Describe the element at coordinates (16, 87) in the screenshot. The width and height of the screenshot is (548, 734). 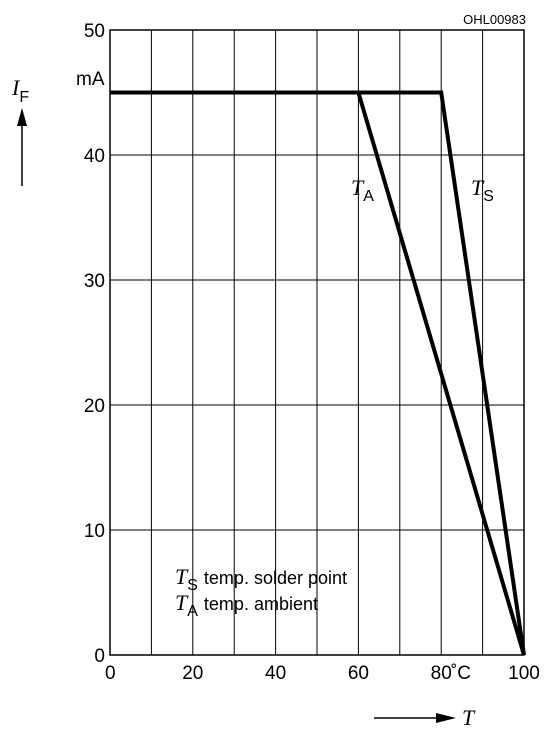
I see `y-axis-symbol: I` at that location.